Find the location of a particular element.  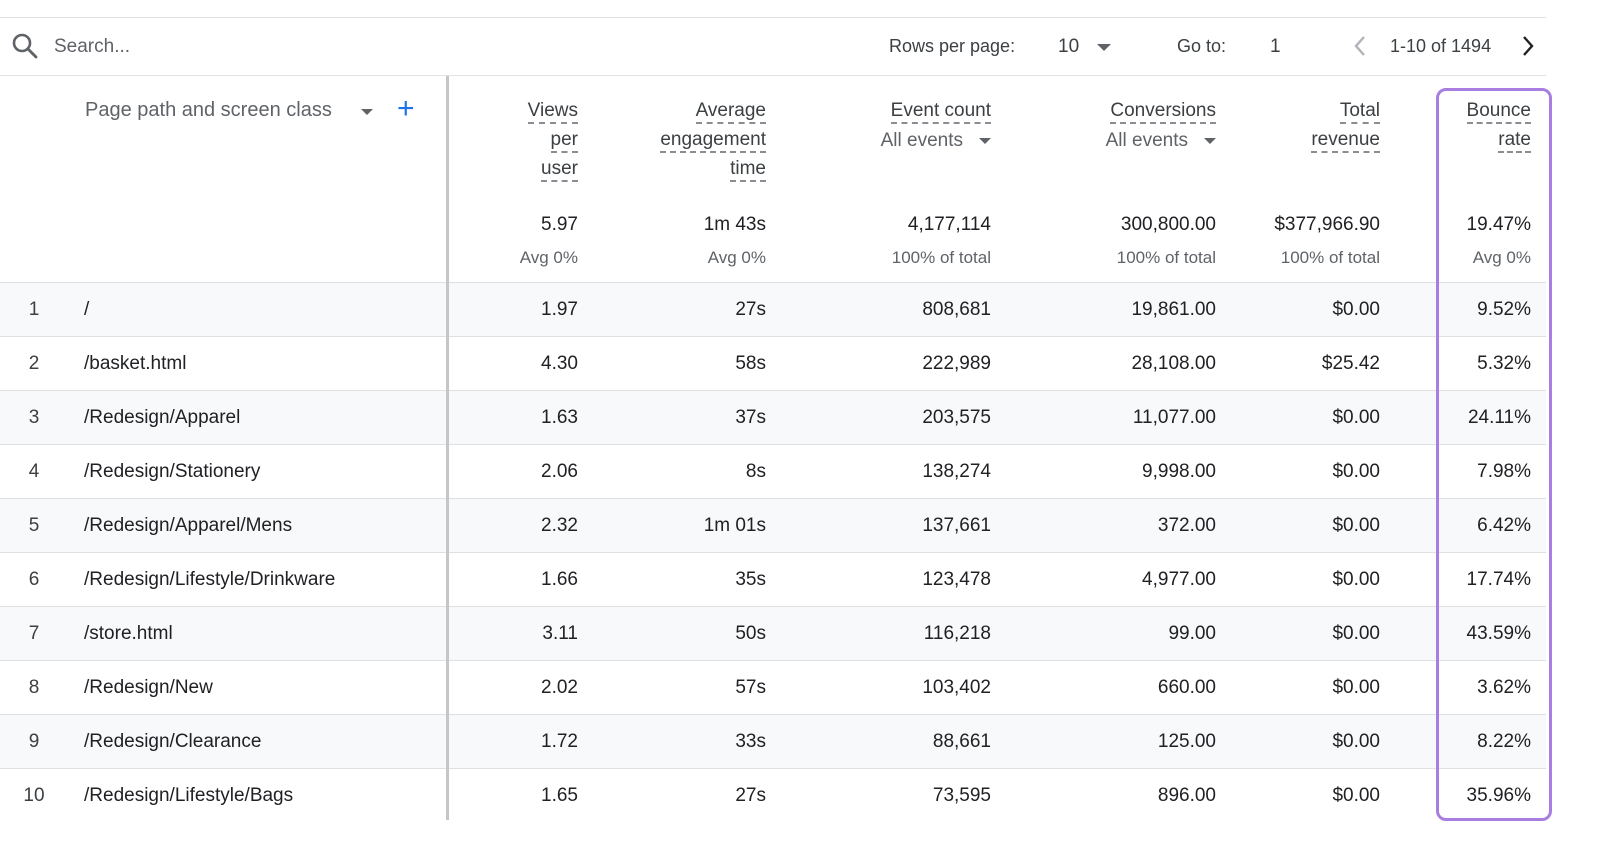

total-event-count-sub: 100% of total is located at coordinates (941, 257).